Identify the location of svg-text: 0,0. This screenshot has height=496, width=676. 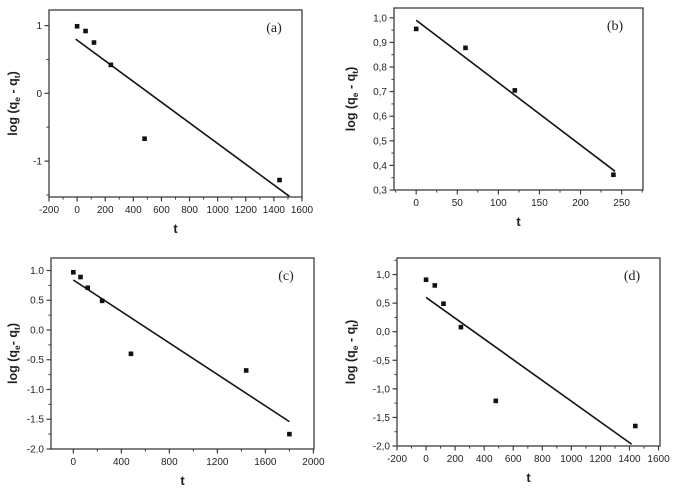
(383, 332).